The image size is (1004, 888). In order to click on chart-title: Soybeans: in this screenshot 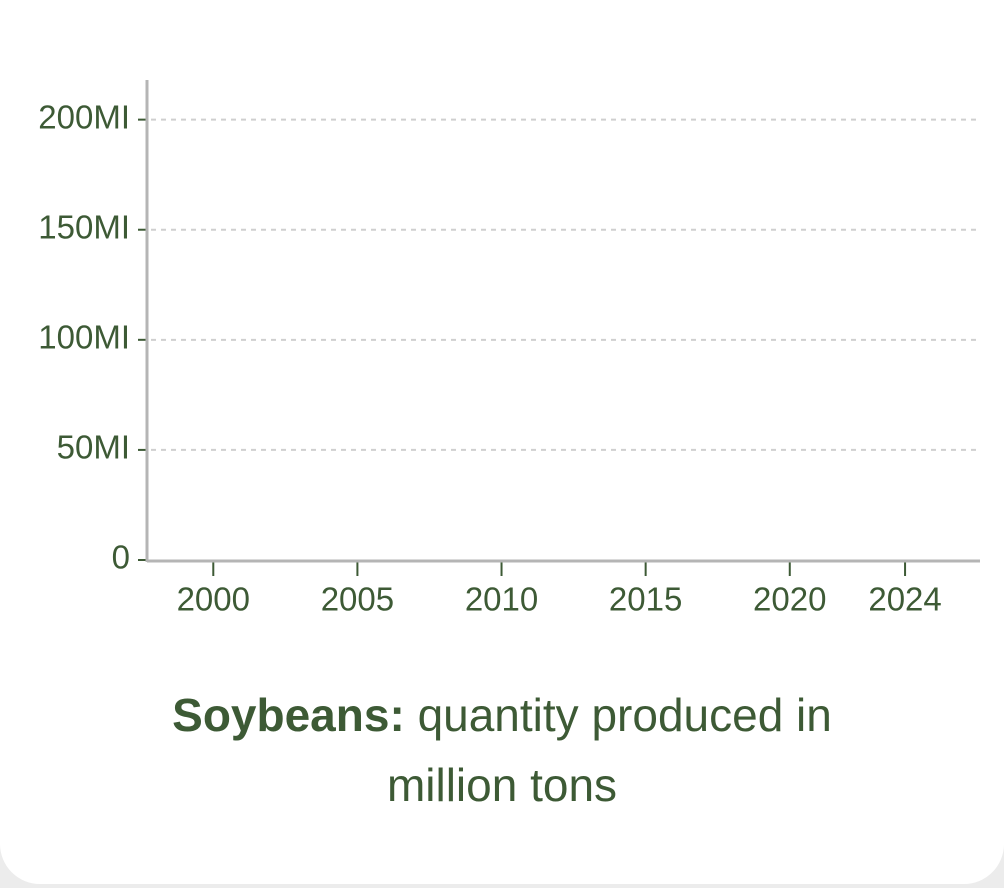, I will do `click(288, 715)`.